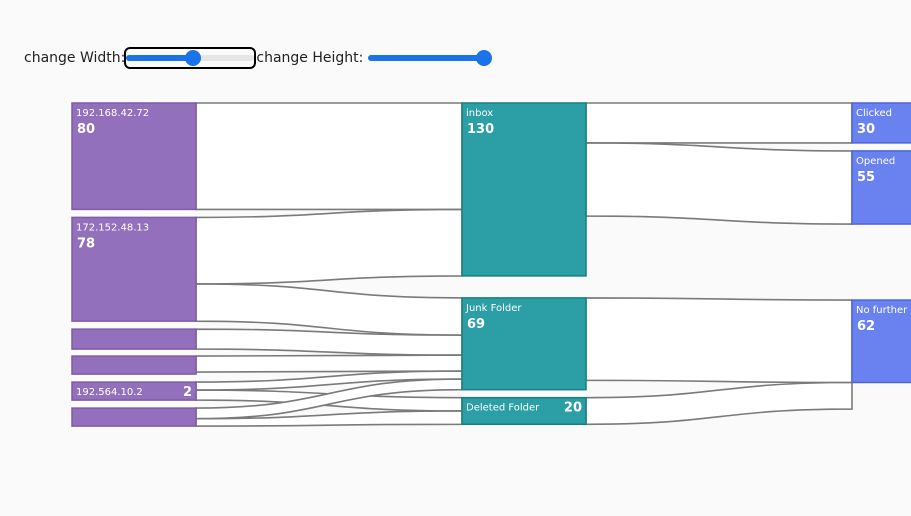  I want to click on sankey-node-ip3, so click(134, 339).